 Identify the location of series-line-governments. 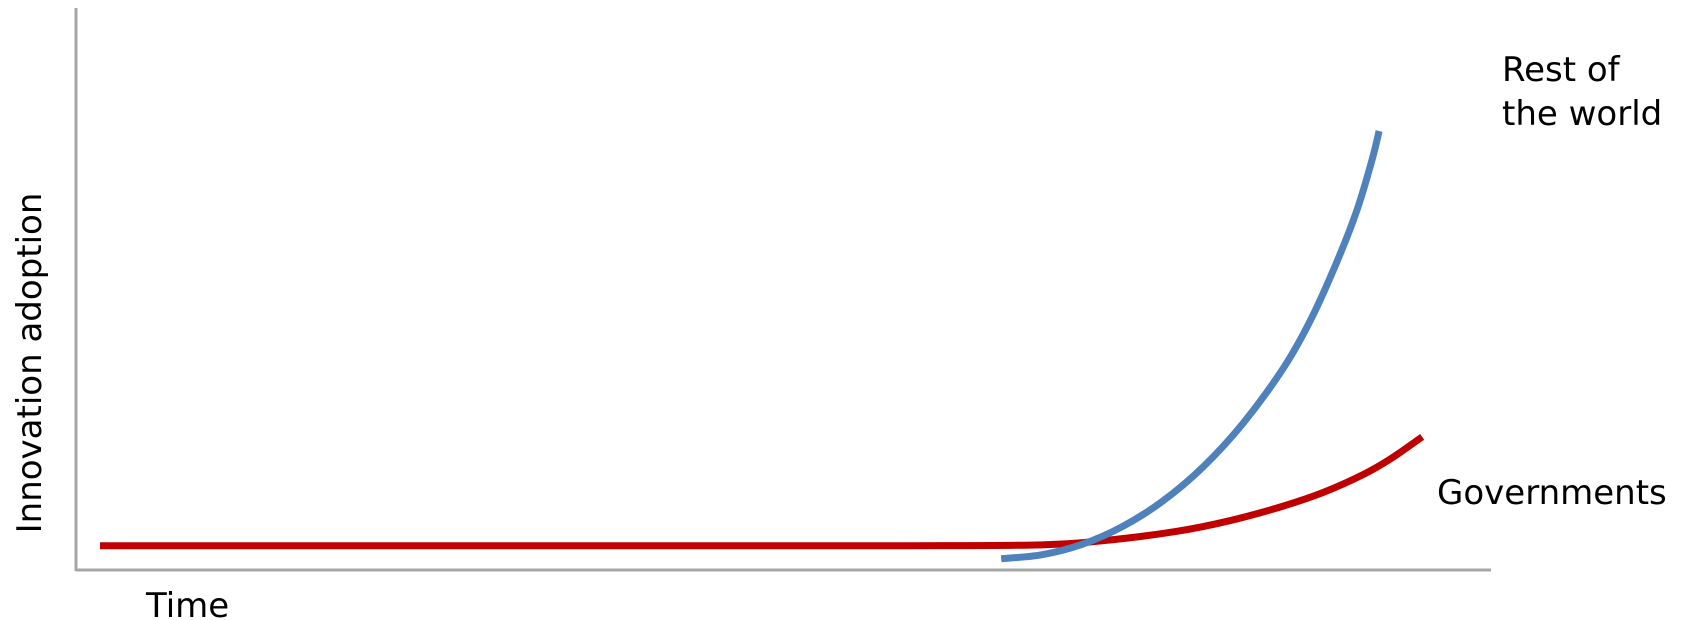
(762, 491).